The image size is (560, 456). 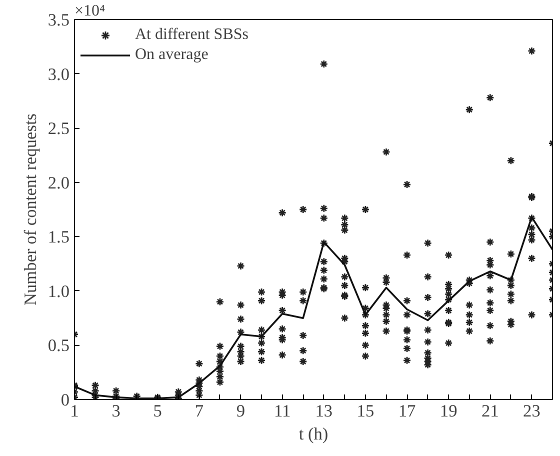 I want to click on x-tick-label: 11, so click(x=282, y=411).